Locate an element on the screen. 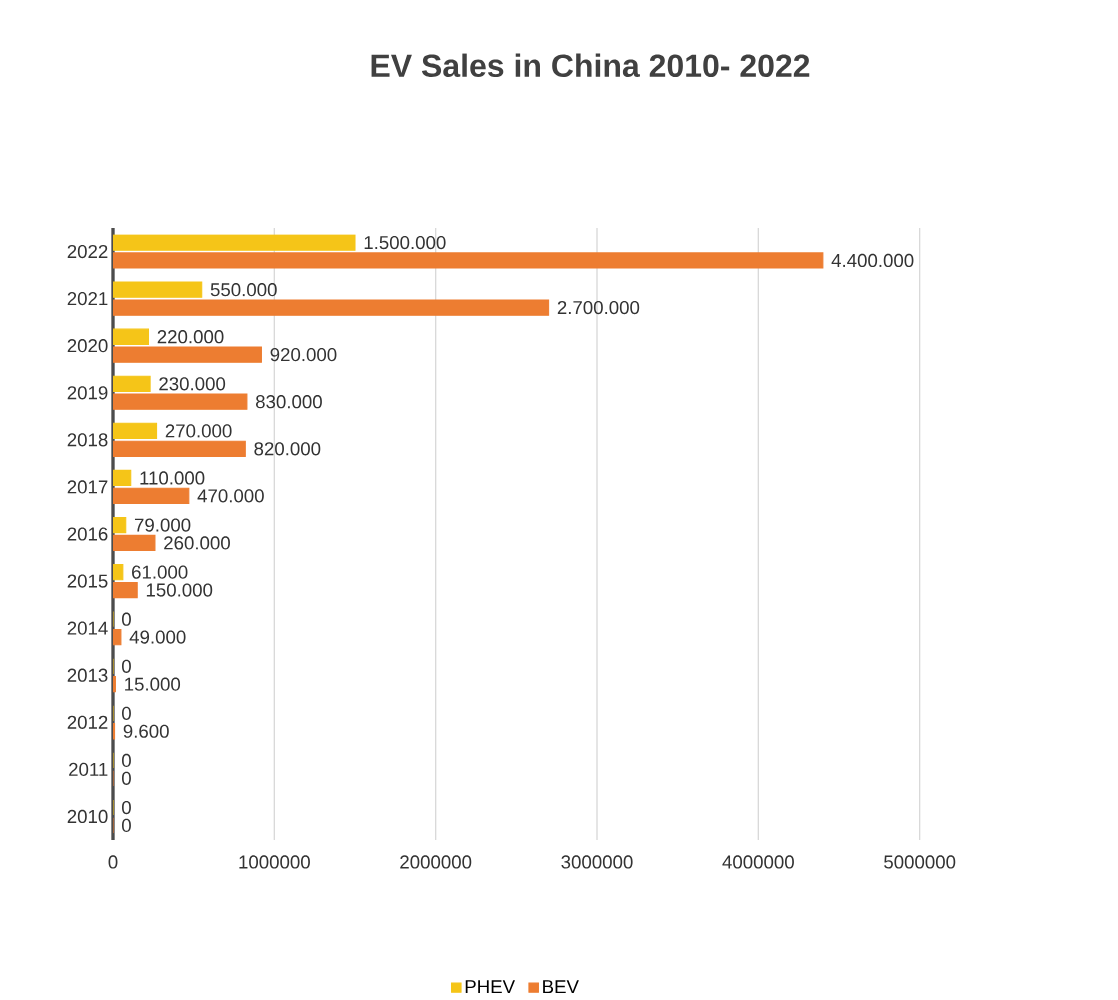 This screenshot has height=1000, width=1118. data-label: 230.000 is located at coordinates (192, 384).